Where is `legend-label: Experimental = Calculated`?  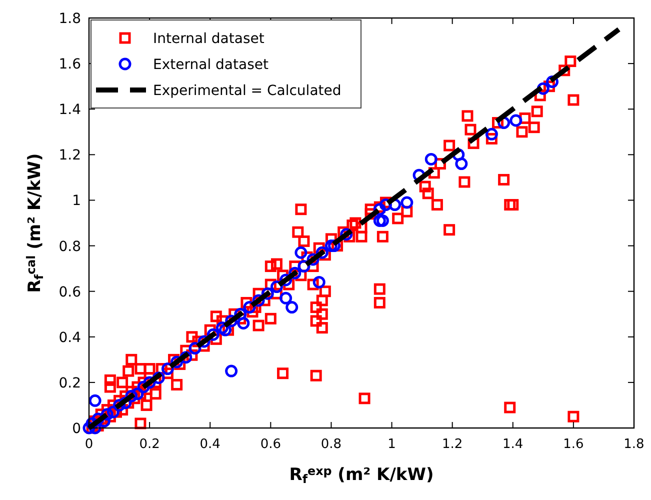 legend-label: Experimental = Calculated is located at coordinates (247, 91).